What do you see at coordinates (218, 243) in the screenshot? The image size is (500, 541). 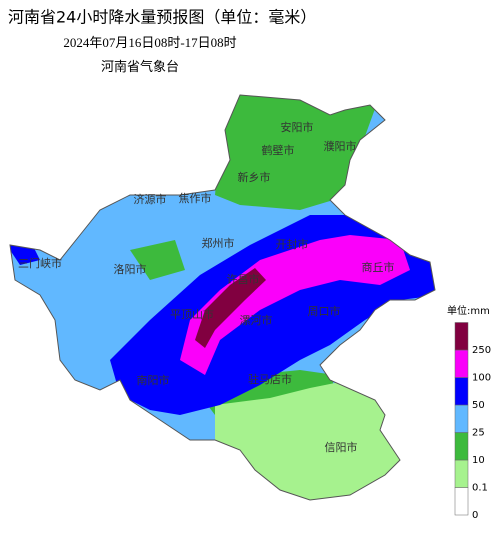 I see `city-label: 郑州市` at bounding box center [218, 243].